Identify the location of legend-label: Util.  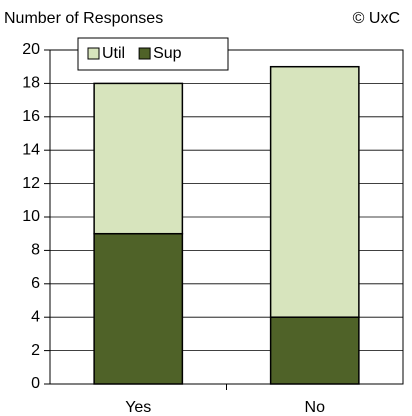
(113, 53).